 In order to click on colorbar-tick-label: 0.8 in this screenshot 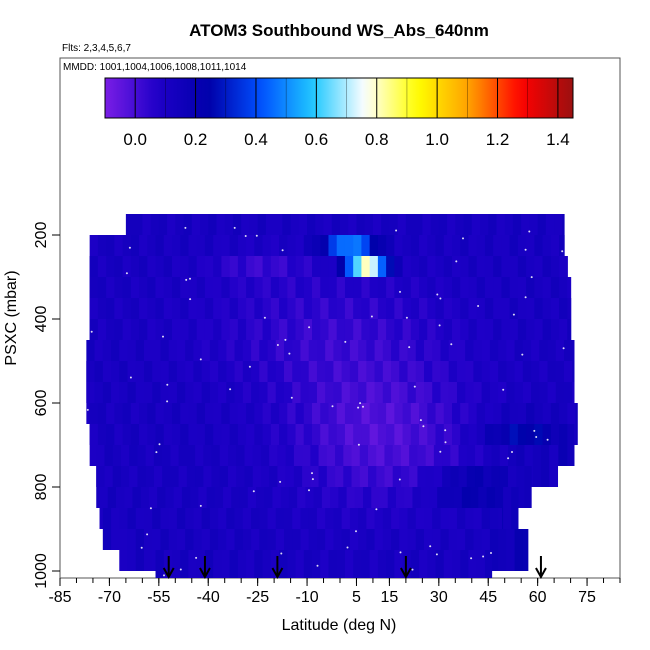, I will do `click(377, 139)`.